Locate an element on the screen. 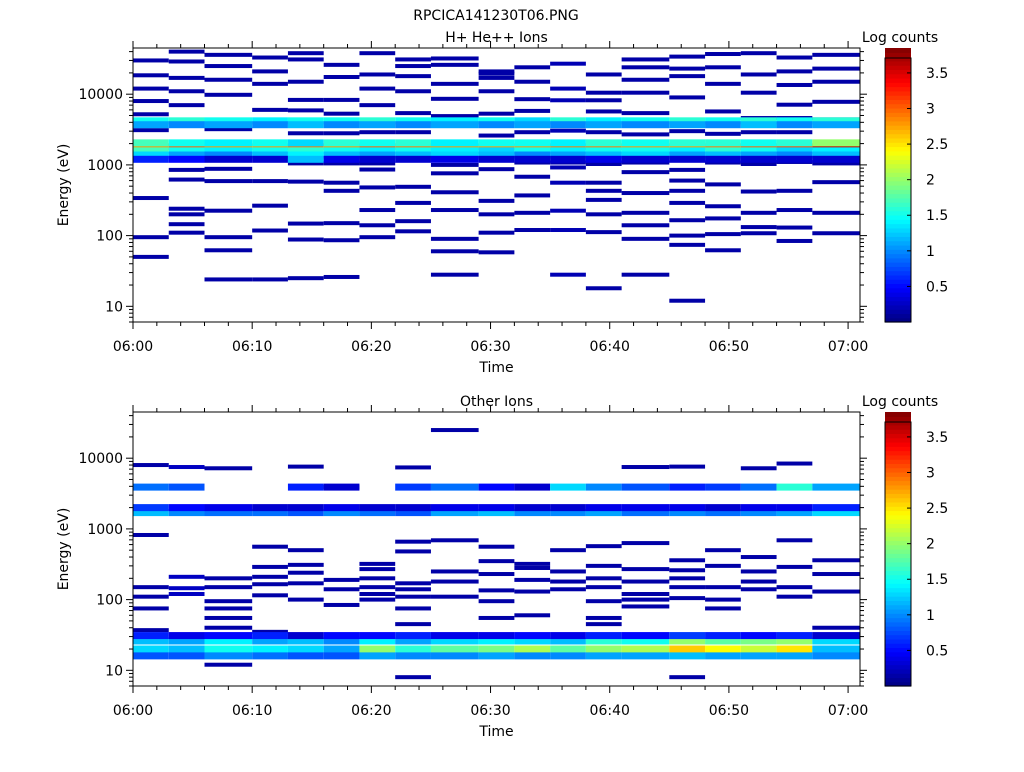 The width and height of the screenshot is (1024, 772). x-tick-label: 06:00 is located at coordinates (133, 347).